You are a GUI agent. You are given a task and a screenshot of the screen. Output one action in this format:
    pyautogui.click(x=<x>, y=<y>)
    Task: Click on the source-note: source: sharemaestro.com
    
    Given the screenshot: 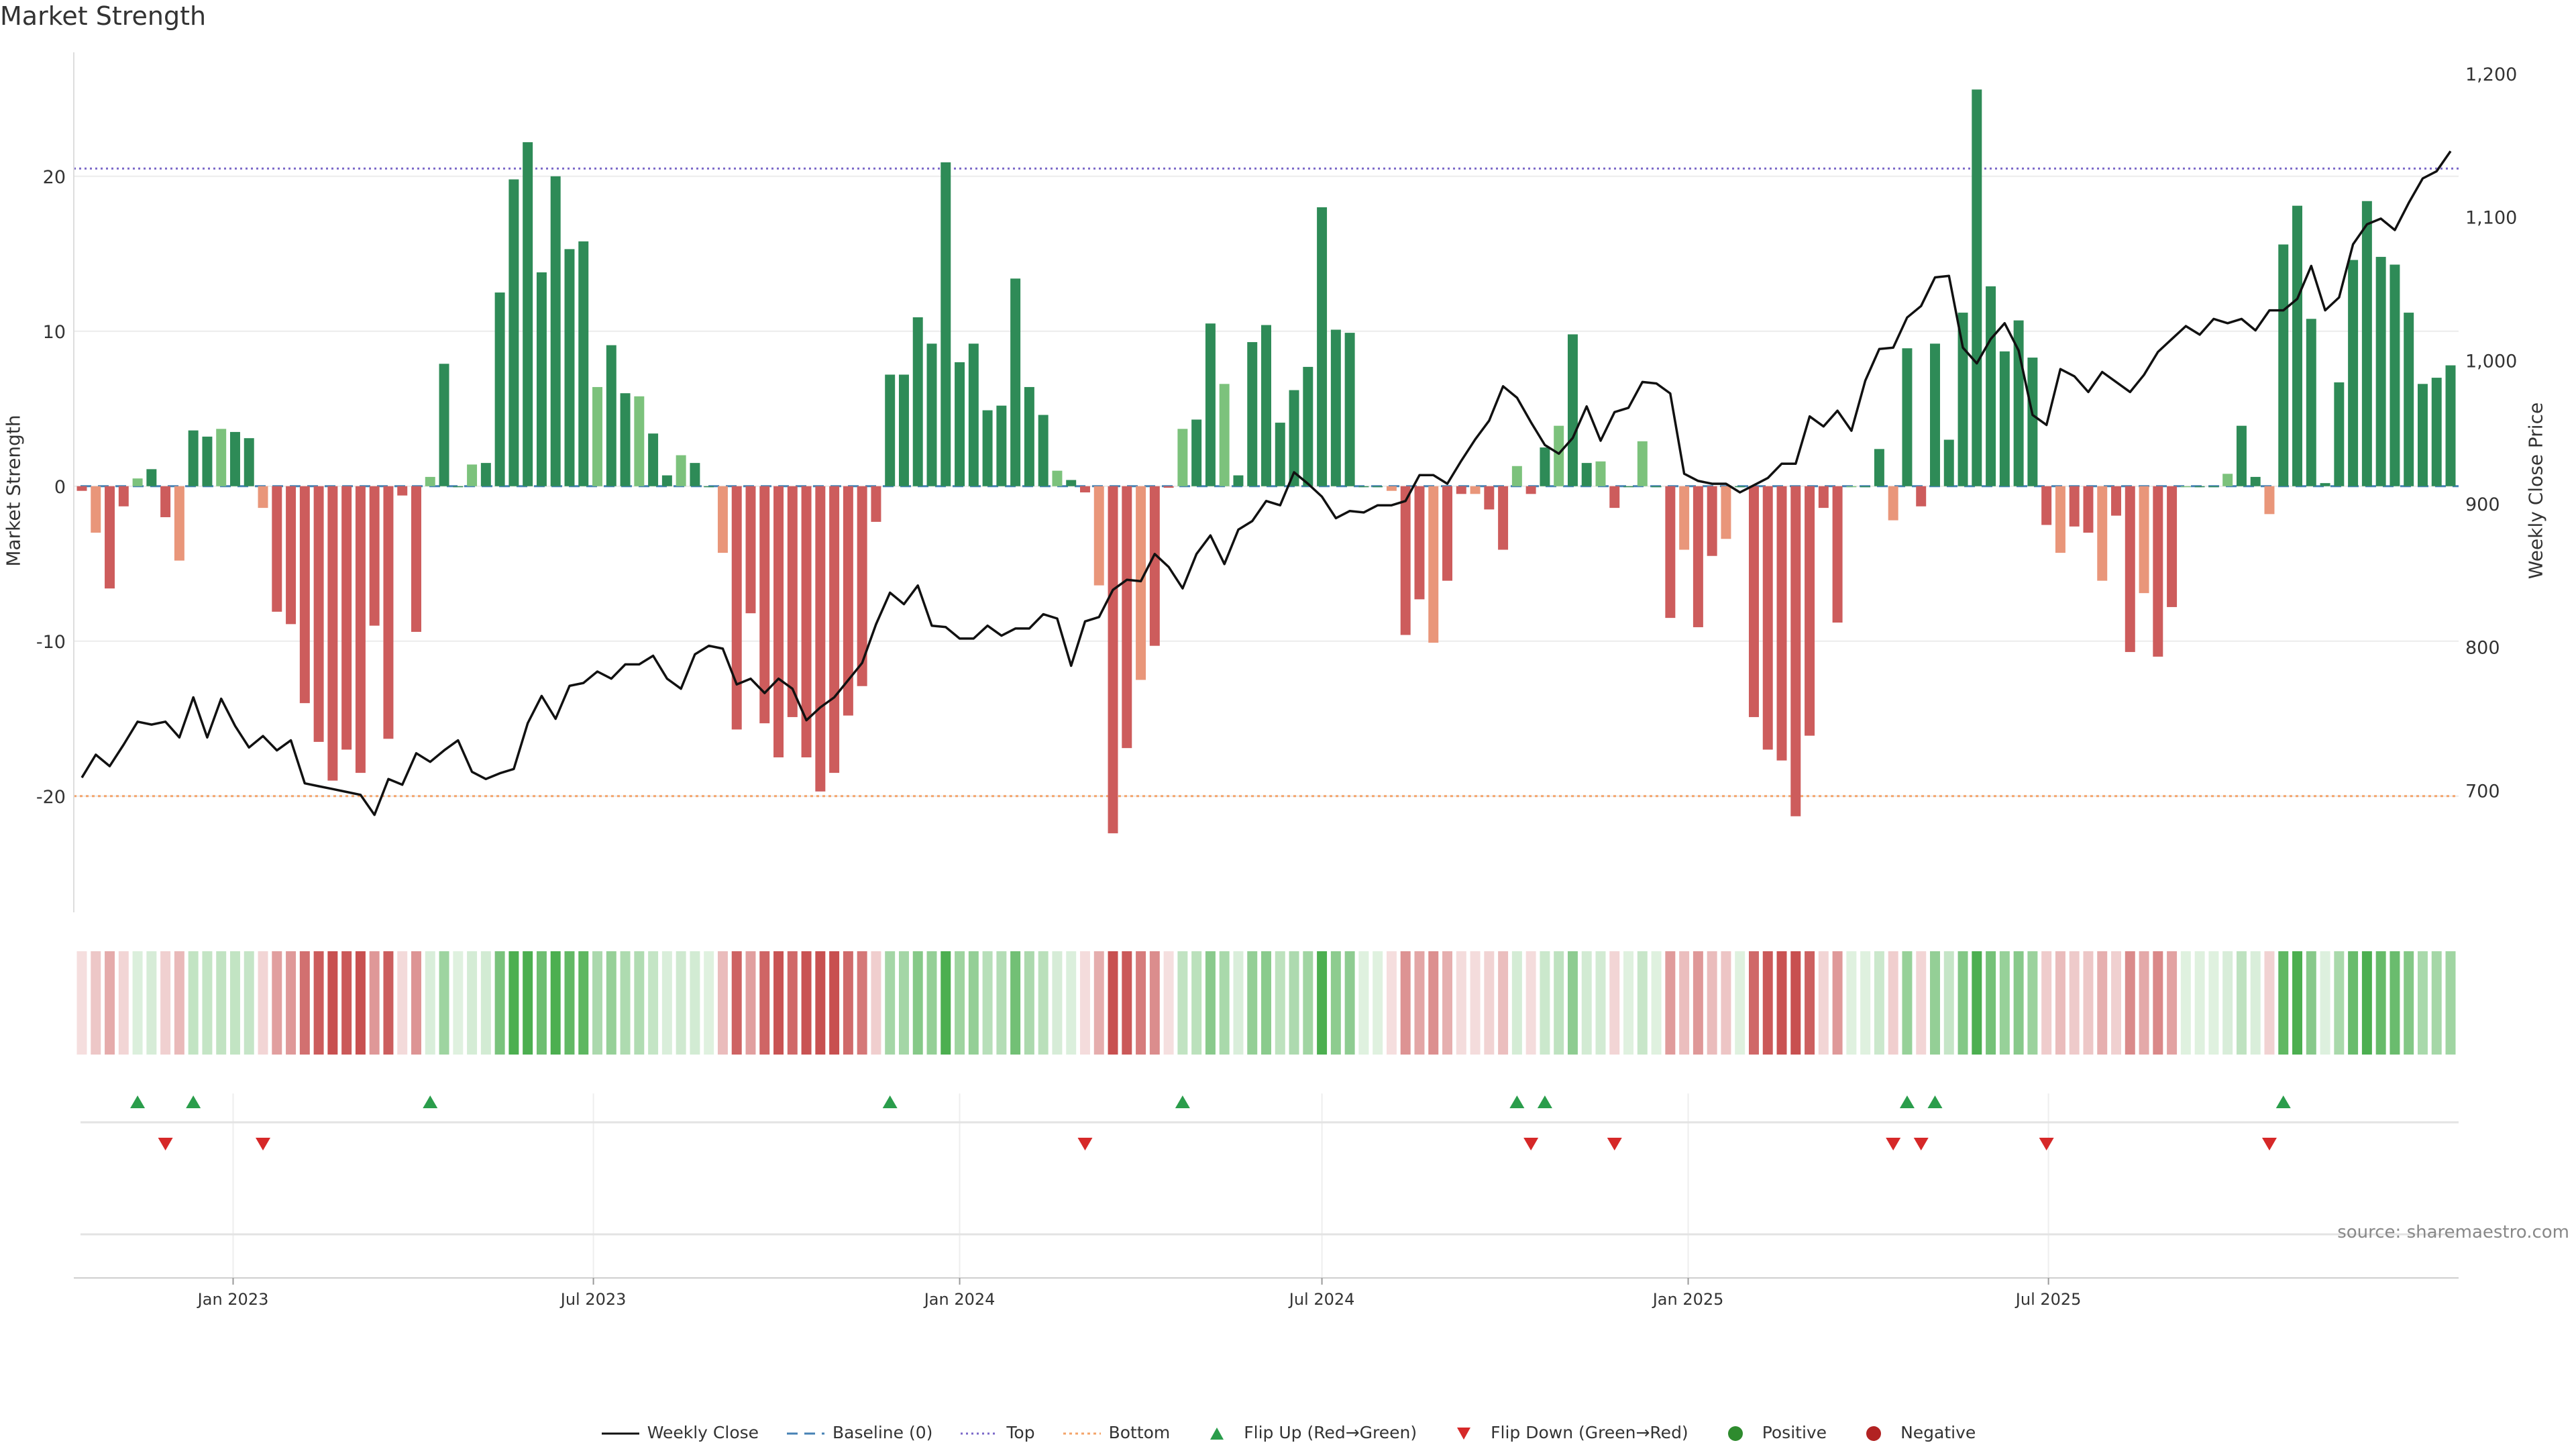 What is the action you would take?
    pyautogui.click(x=2453, y=1232)
    